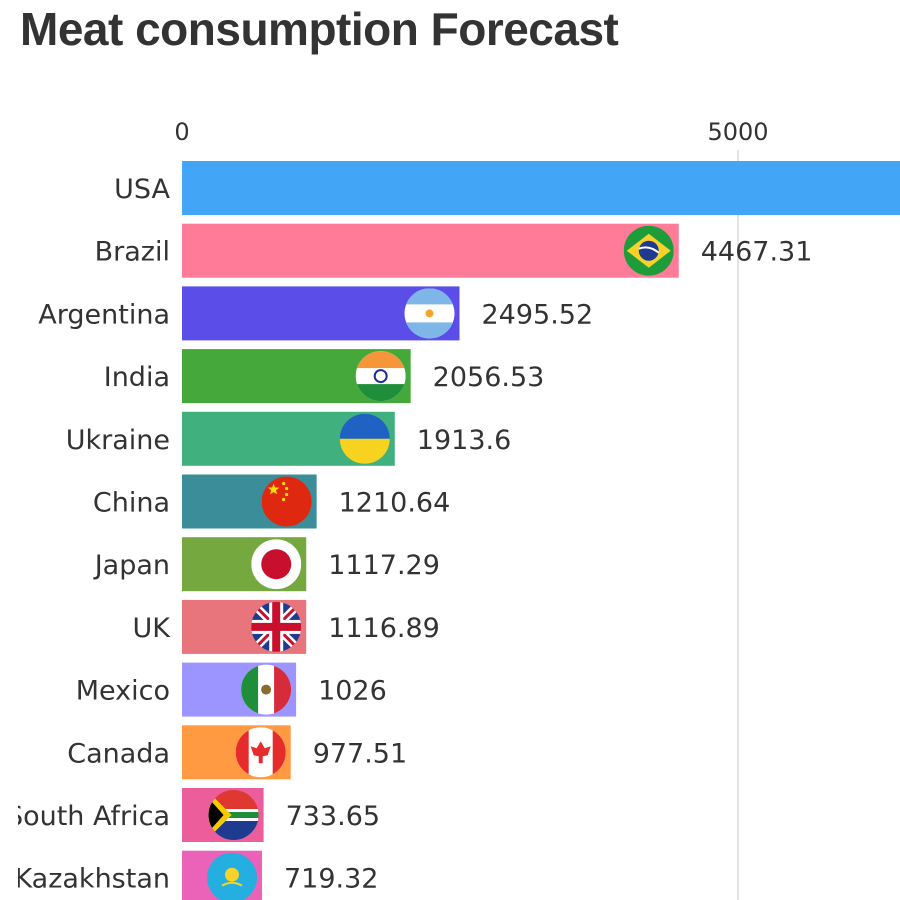 This screenshot has width=900, height=900. I want to click on mexico-flag-icon, so click(266, 689).